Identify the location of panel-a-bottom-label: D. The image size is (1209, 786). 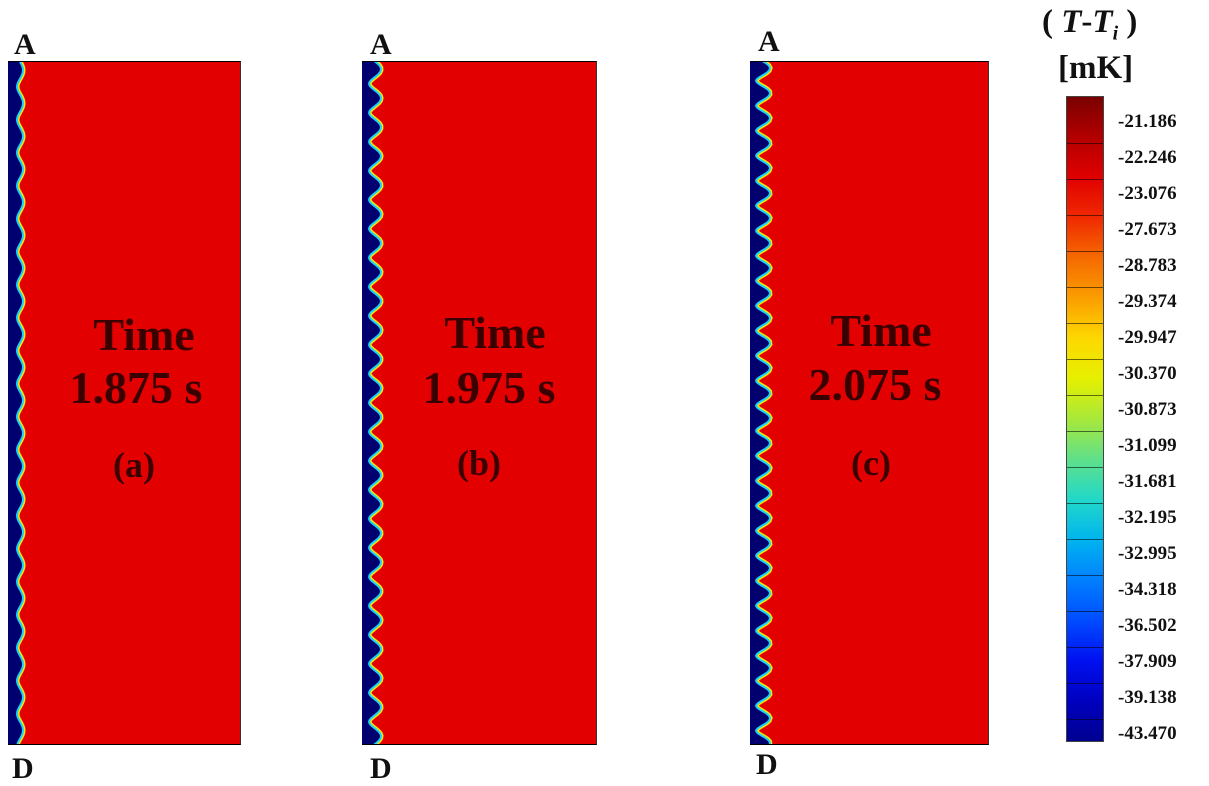
(23, 768).